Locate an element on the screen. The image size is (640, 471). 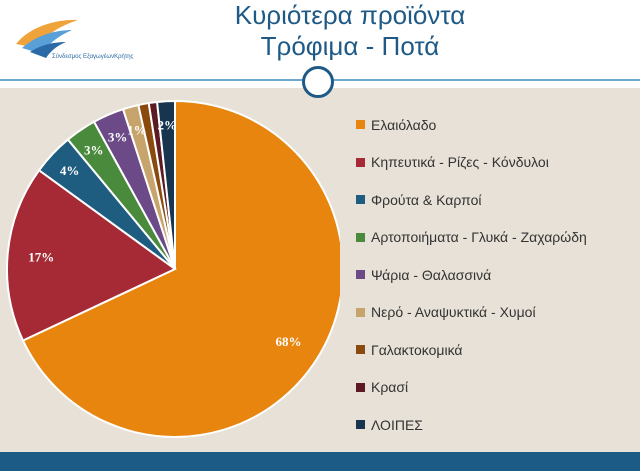
legend-item-5: Νερό - Αναψυκτικά - Χυμοί is located at coordinates (471, 313).